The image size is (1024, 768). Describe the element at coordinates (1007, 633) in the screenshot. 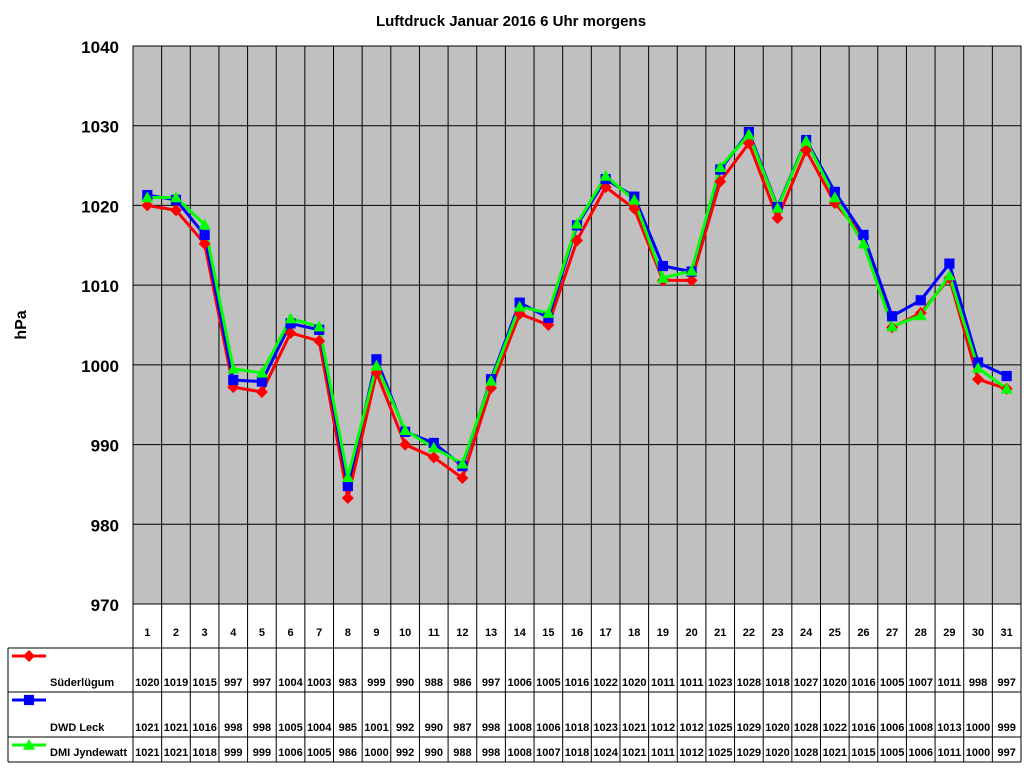

I see `x-category-label: 31` at that location.